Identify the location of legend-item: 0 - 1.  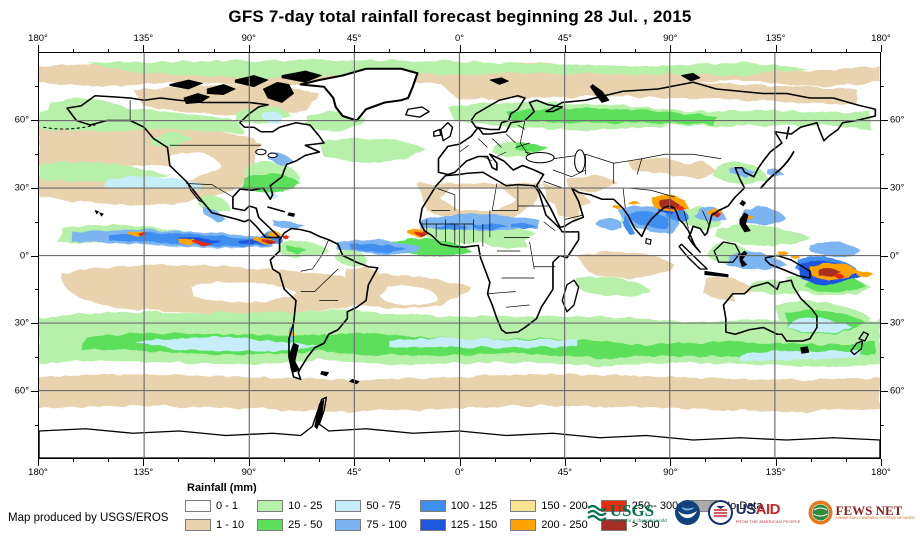
(214, 505).